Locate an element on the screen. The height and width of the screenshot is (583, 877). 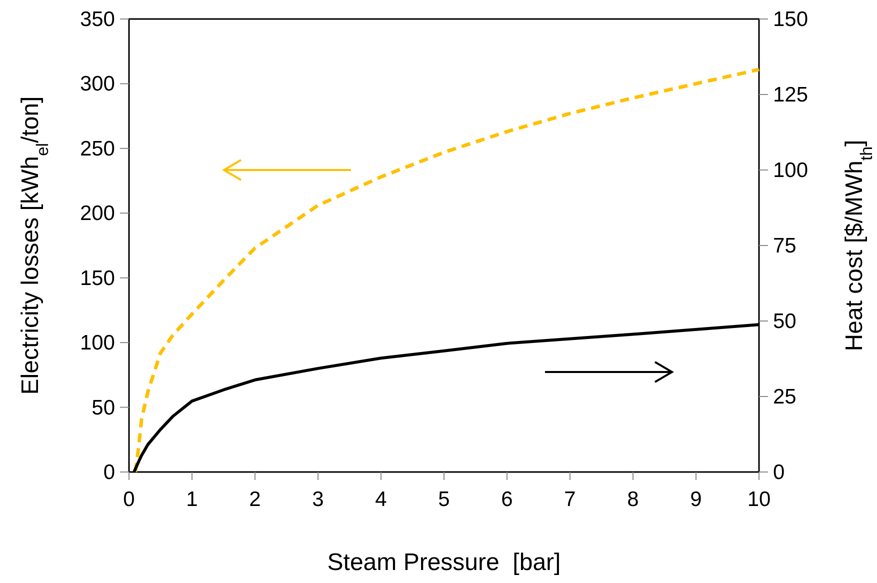
y2-tick-label: 0 is located at coordinates (779, 472).